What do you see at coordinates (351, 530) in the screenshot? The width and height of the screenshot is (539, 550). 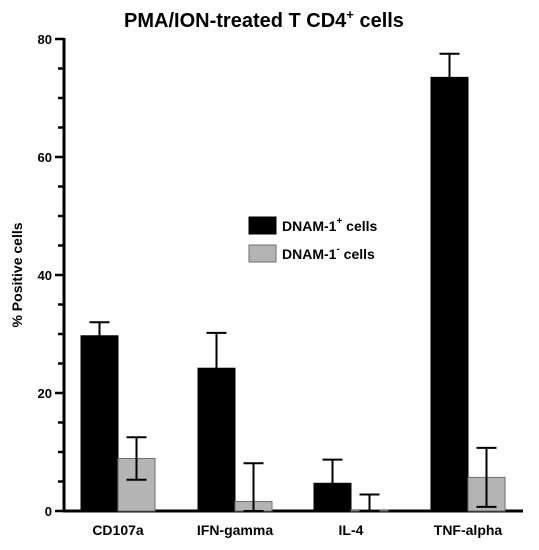 I see `x-tick-label: IL-4` at bounding box center [351, 530].